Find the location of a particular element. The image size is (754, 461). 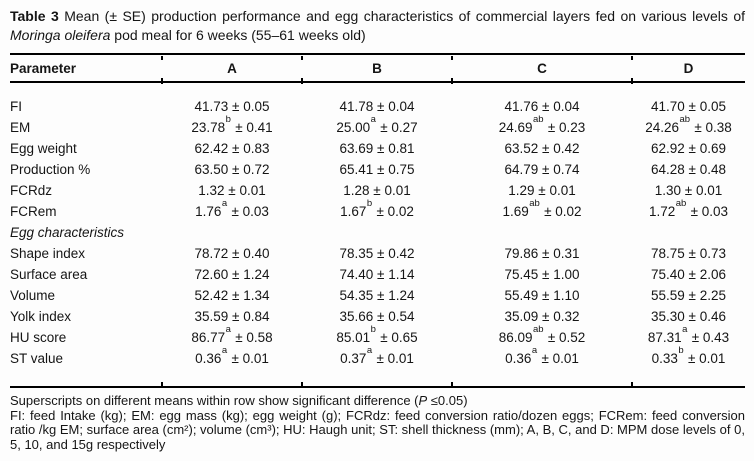

value-cell: 86.09ab ± 0.52 is located at coordinates (542, 334).